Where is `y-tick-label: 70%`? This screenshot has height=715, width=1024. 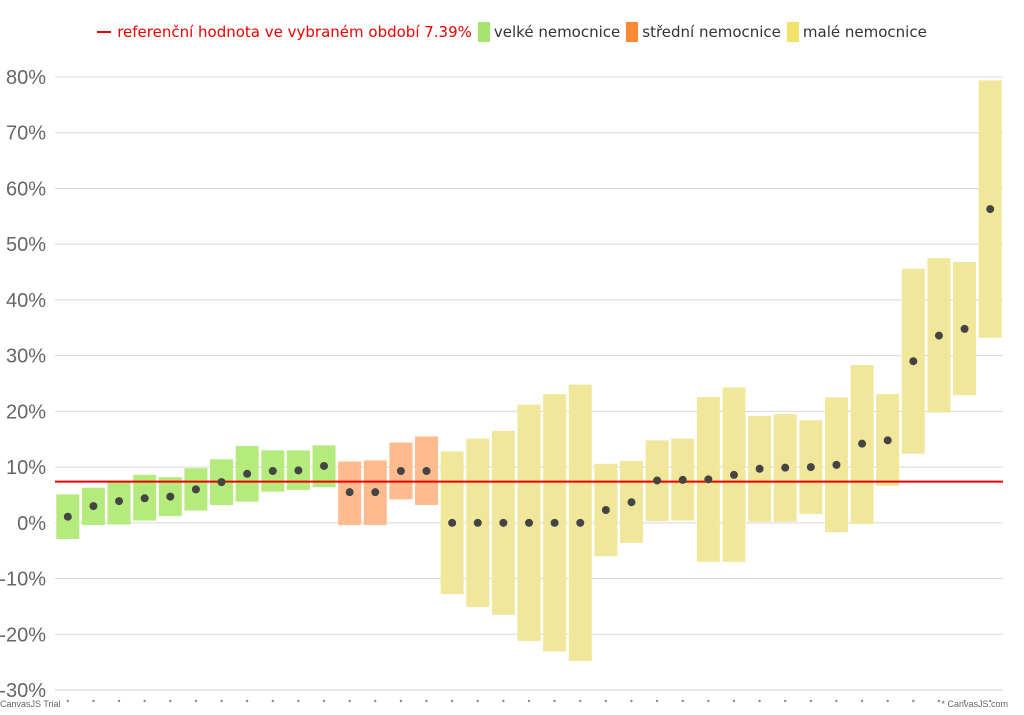
y-tick-label: 70% is located at coordinates (26, 134).